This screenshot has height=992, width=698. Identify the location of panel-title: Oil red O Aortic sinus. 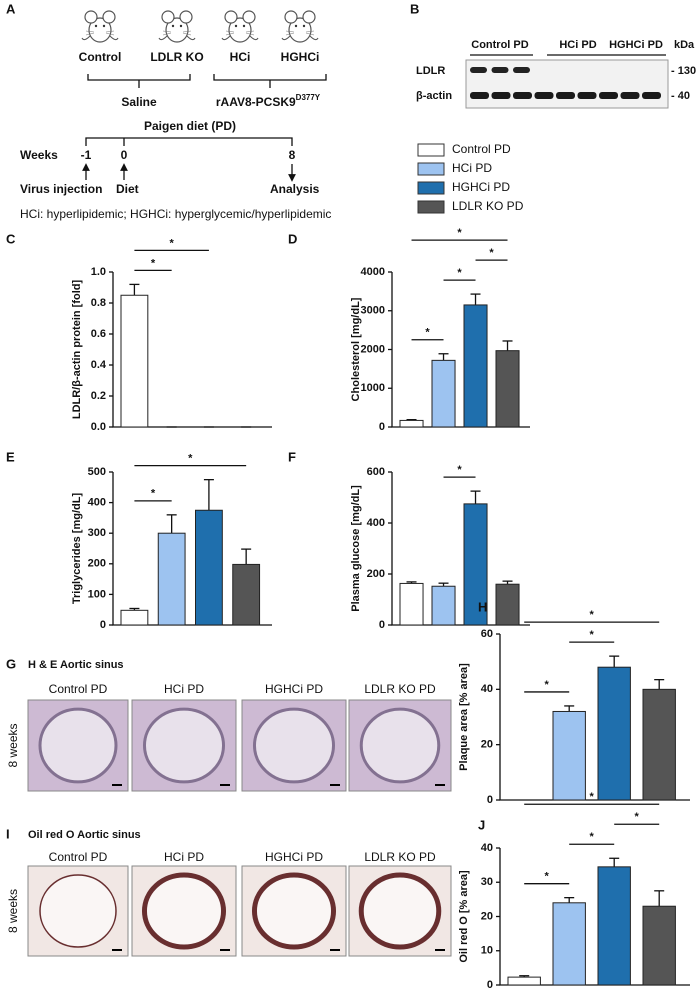
(84, 835).